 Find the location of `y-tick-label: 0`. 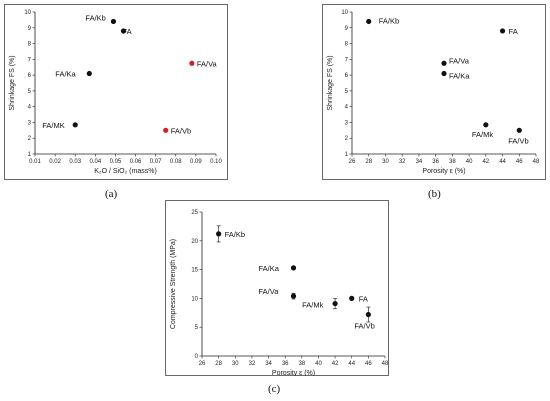

y-tick-label: 0 is located at coordinates (197, 357).